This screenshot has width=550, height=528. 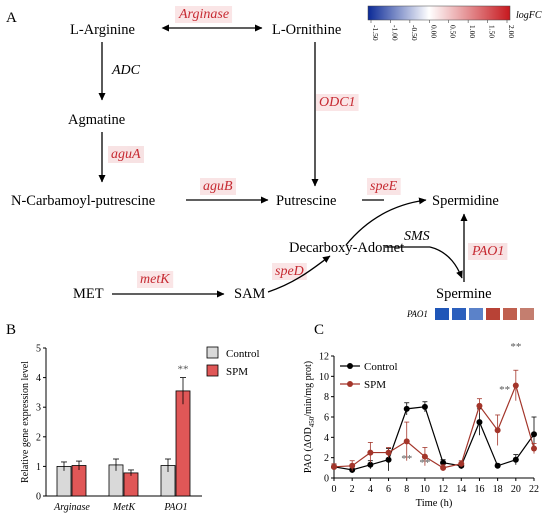 I want to click on legend-c-spm-marker, so click(x=350, y=384).